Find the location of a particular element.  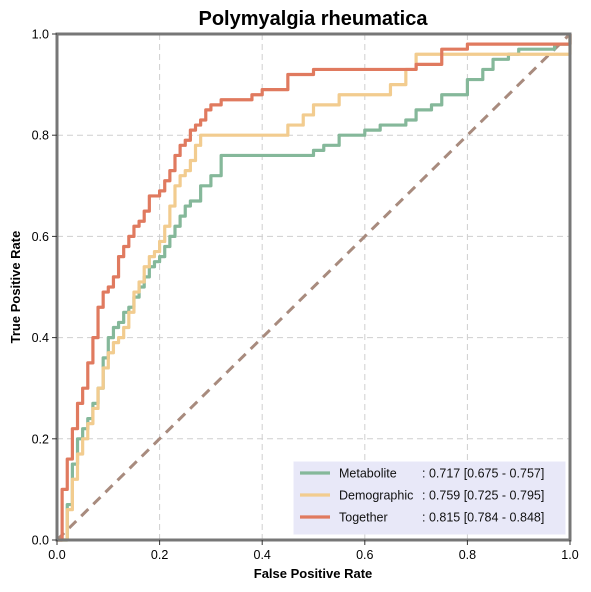

chart-title: Polymyalgia rheumatica is located at coordinates (314, 19).